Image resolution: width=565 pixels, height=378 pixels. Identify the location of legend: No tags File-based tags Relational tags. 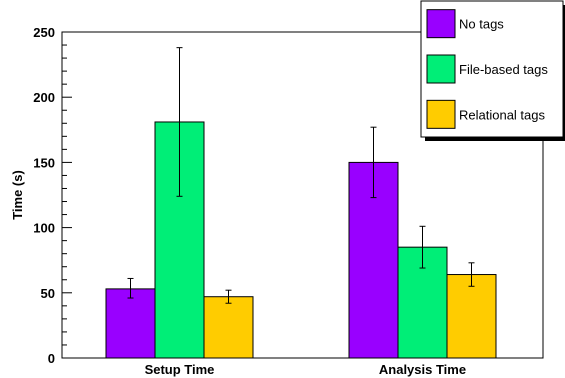
(492, 70).